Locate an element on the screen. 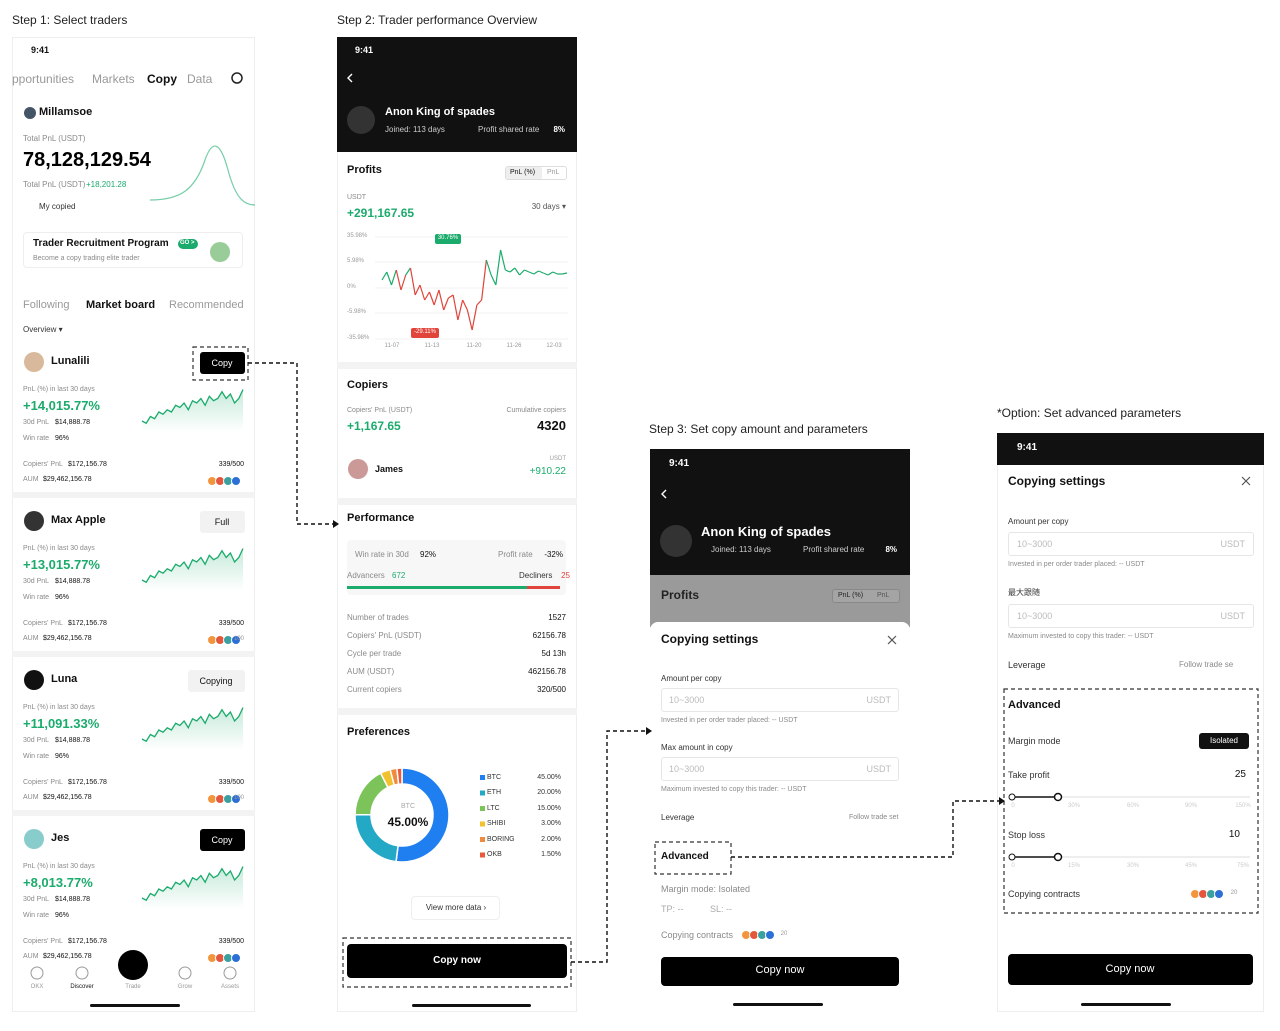  y-tick-label: 0% is located at coordinates (351, 287).